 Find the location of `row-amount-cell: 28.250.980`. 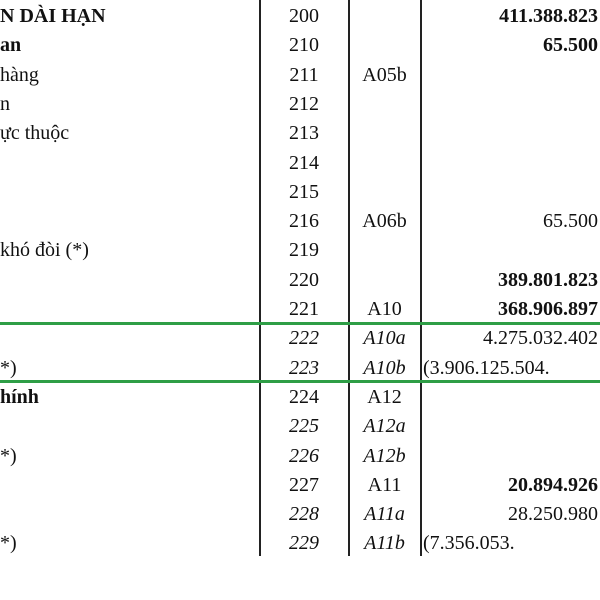

row-amount-cell: 28.250.980 is located at coordinates (510, 514).